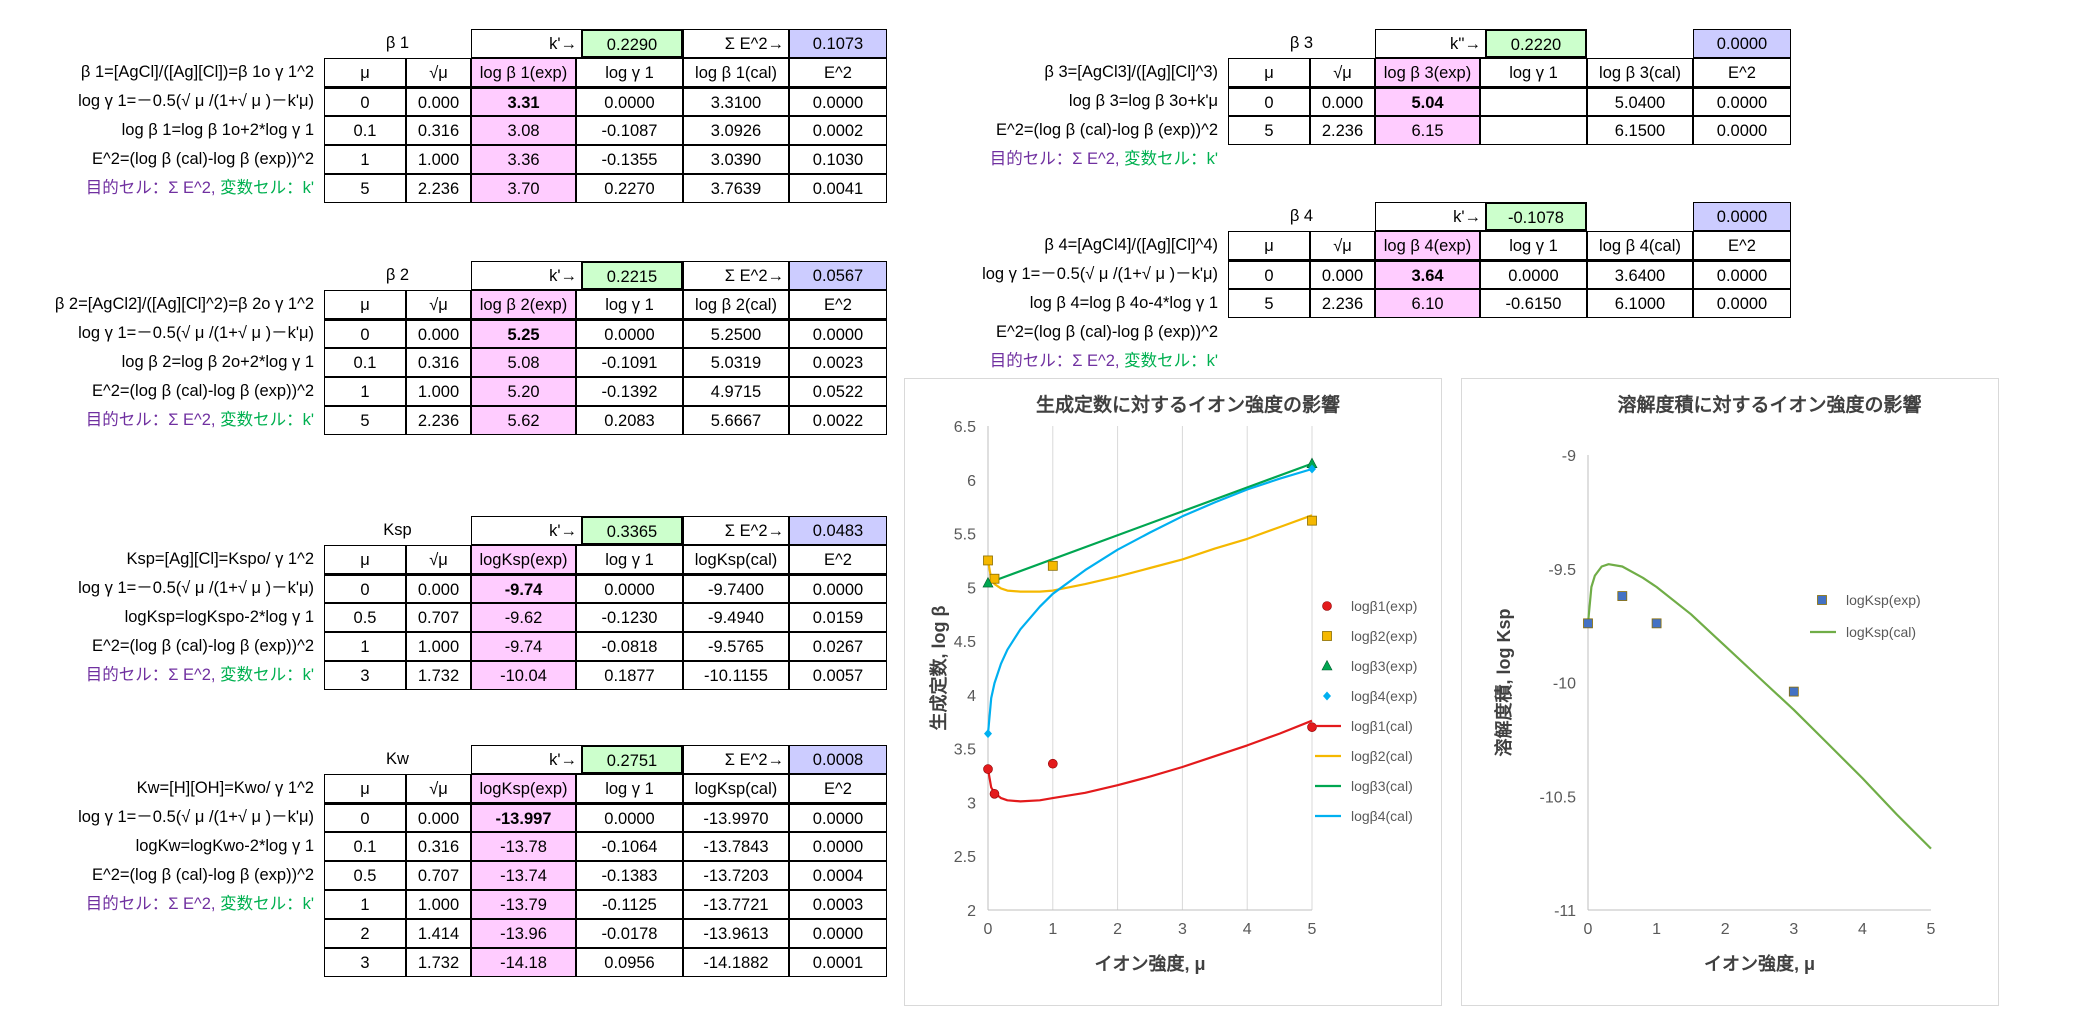 Image resolution: width=2093 pixels, height=1024 pixels. I want to click on table-cell: 0.0267, so click(838, 646).